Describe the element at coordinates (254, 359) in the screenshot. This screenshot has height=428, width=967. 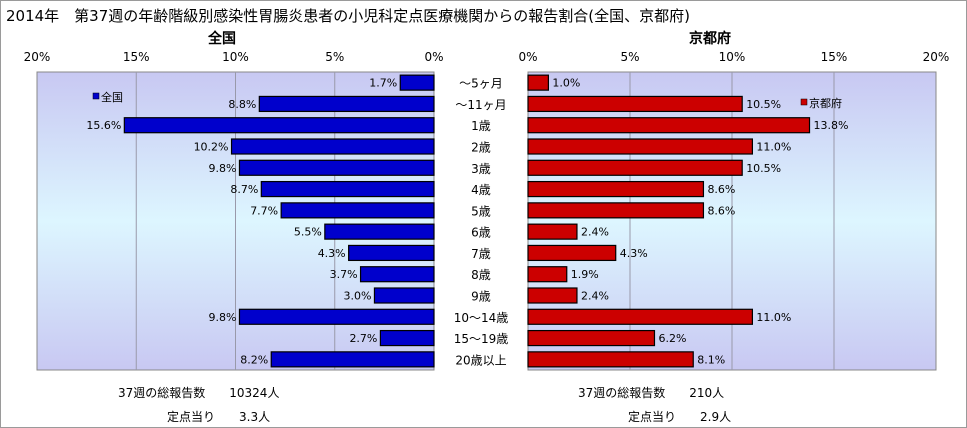
I see `national-value-label: 8.2%` at that location.